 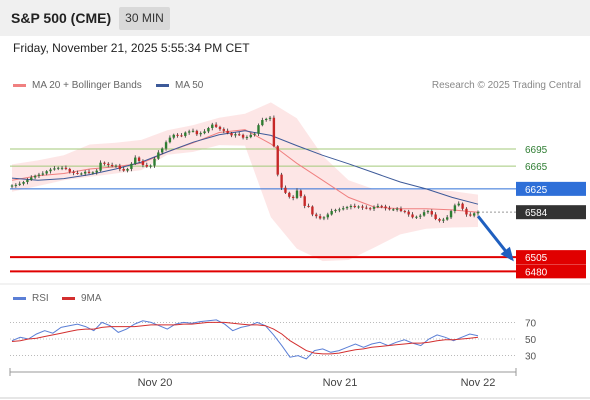 I want to click on timestamp: Friday, November 21, 2025 5:55:34 PM CET, so click(x=131, y=48).